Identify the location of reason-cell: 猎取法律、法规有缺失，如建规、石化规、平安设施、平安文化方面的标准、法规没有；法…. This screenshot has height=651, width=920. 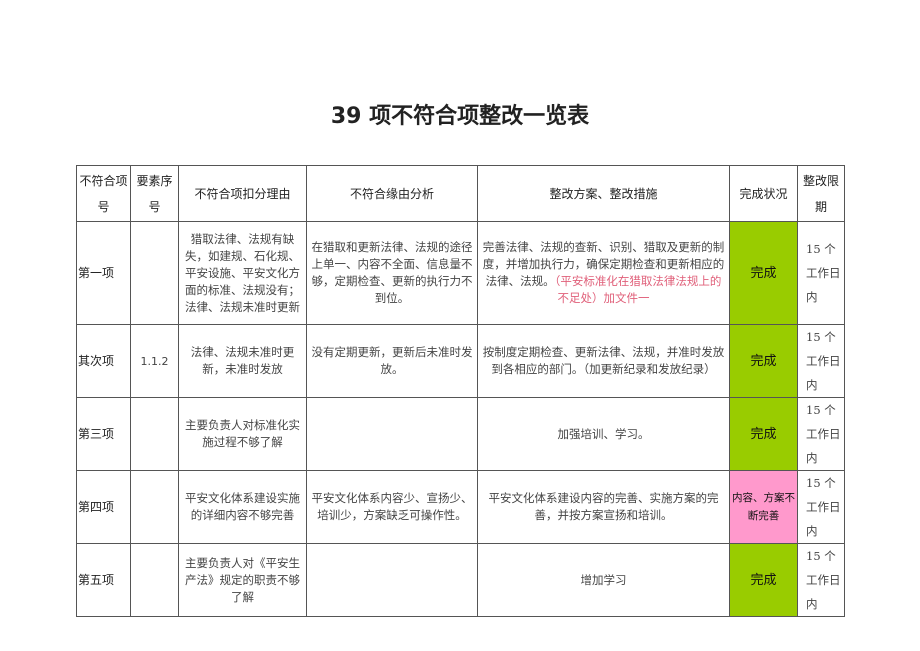
(242, 273).